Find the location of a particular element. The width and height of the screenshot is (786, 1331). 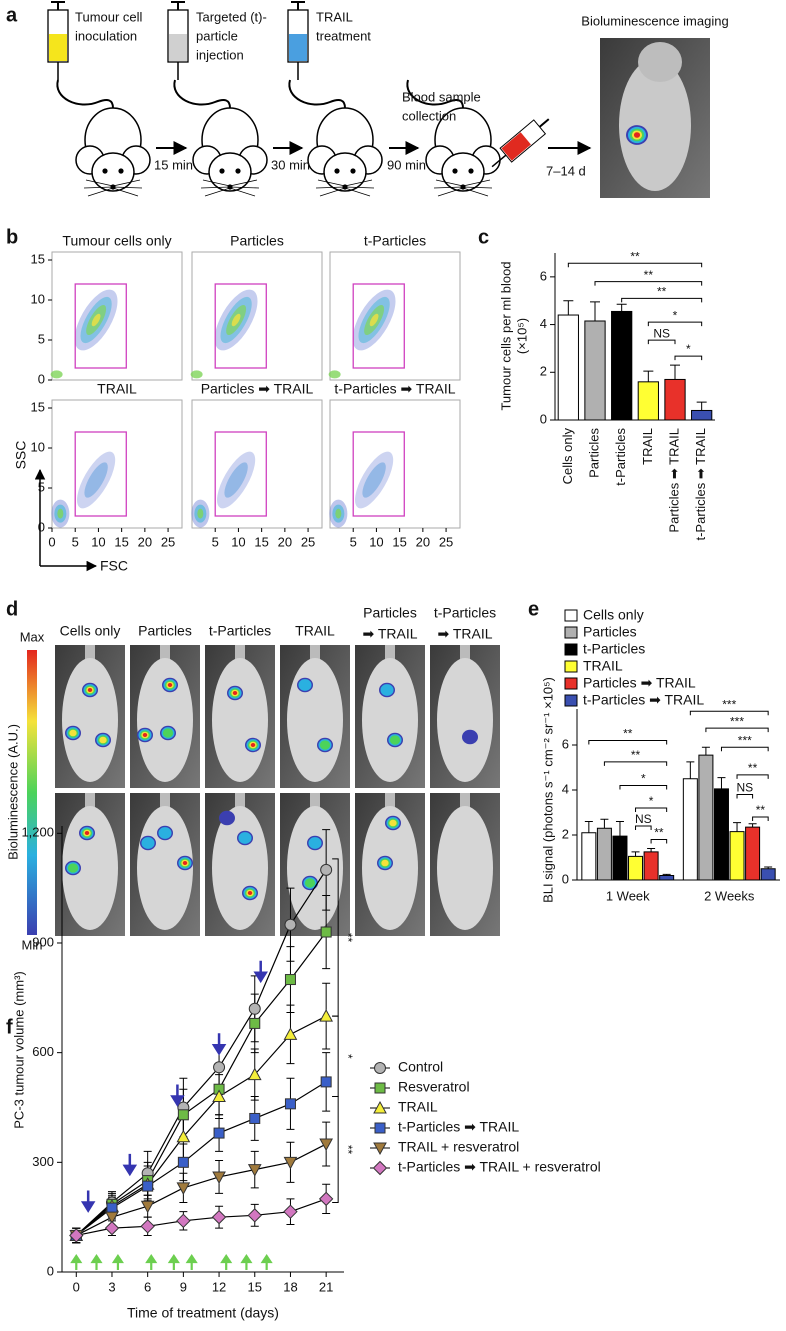

step-label: treatment is located at coordinates (343, 35).